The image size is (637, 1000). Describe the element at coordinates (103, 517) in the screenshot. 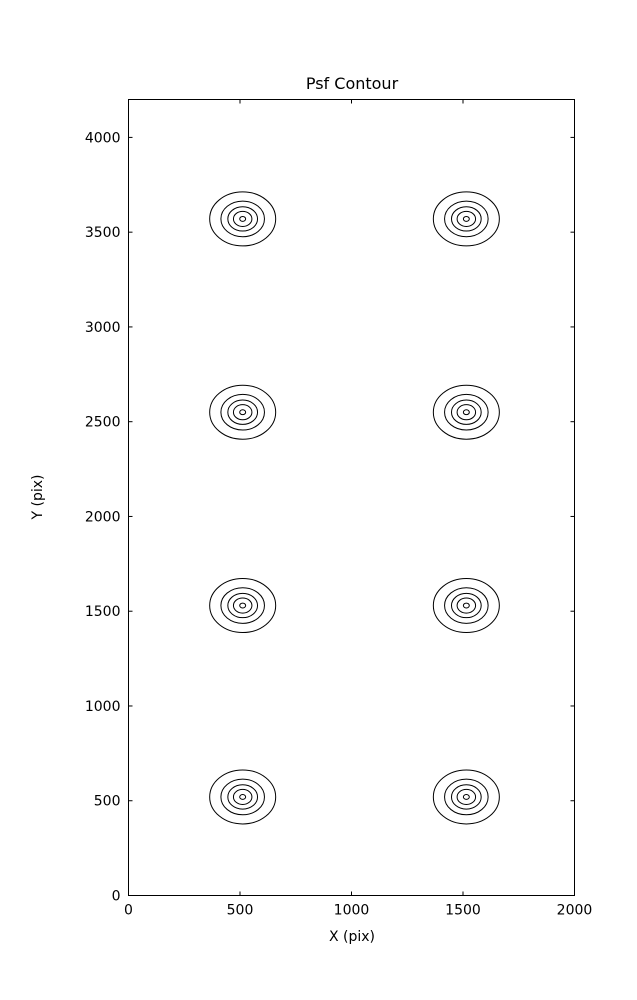

I see `y-tick-label: 2000` at that location.